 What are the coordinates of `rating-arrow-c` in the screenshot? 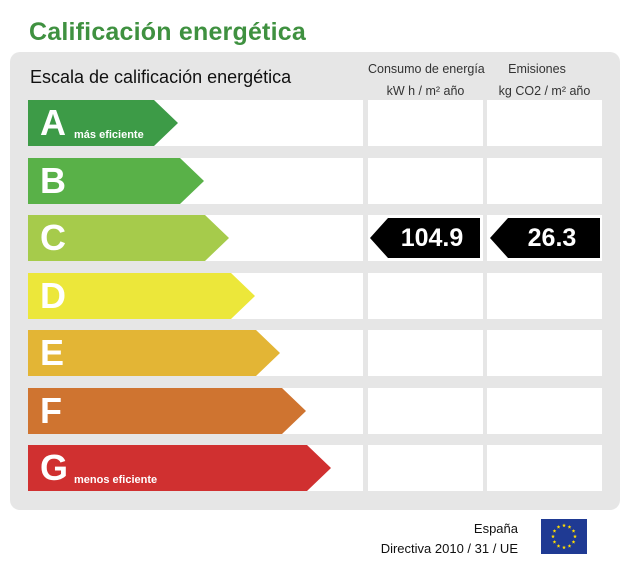 It's located at (128, 238).